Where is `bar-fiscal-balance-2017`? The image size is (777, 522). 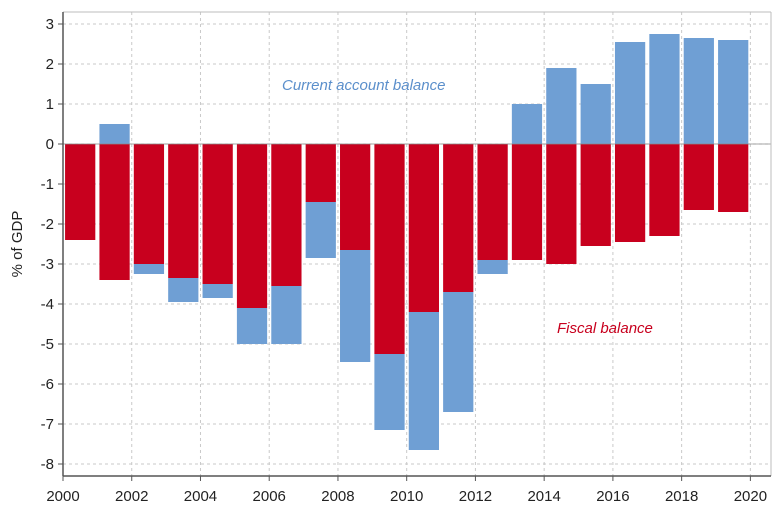
bar-fiscal-balance-2017 is located at coordinates (664, 190).